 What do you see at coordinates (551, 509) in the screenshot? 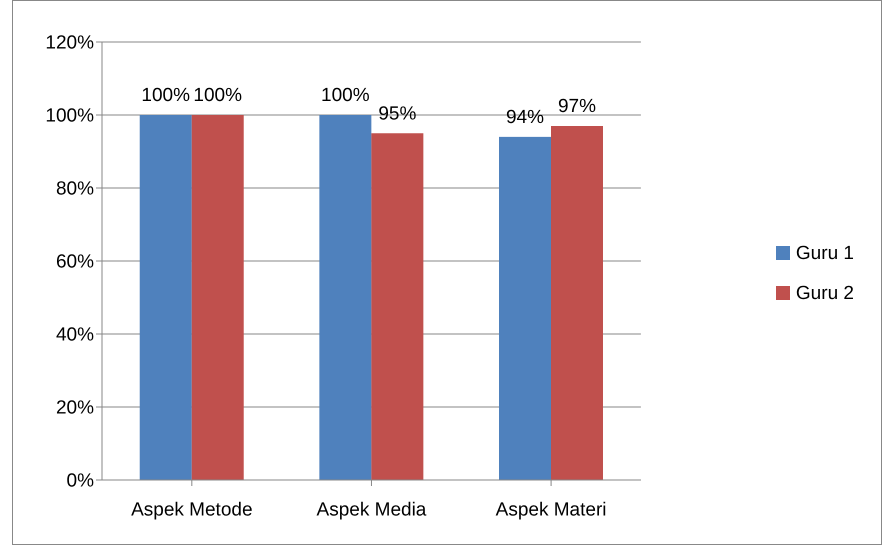
I see `x-tick-label: Aspek Materi` at bounding box center [551, 509].